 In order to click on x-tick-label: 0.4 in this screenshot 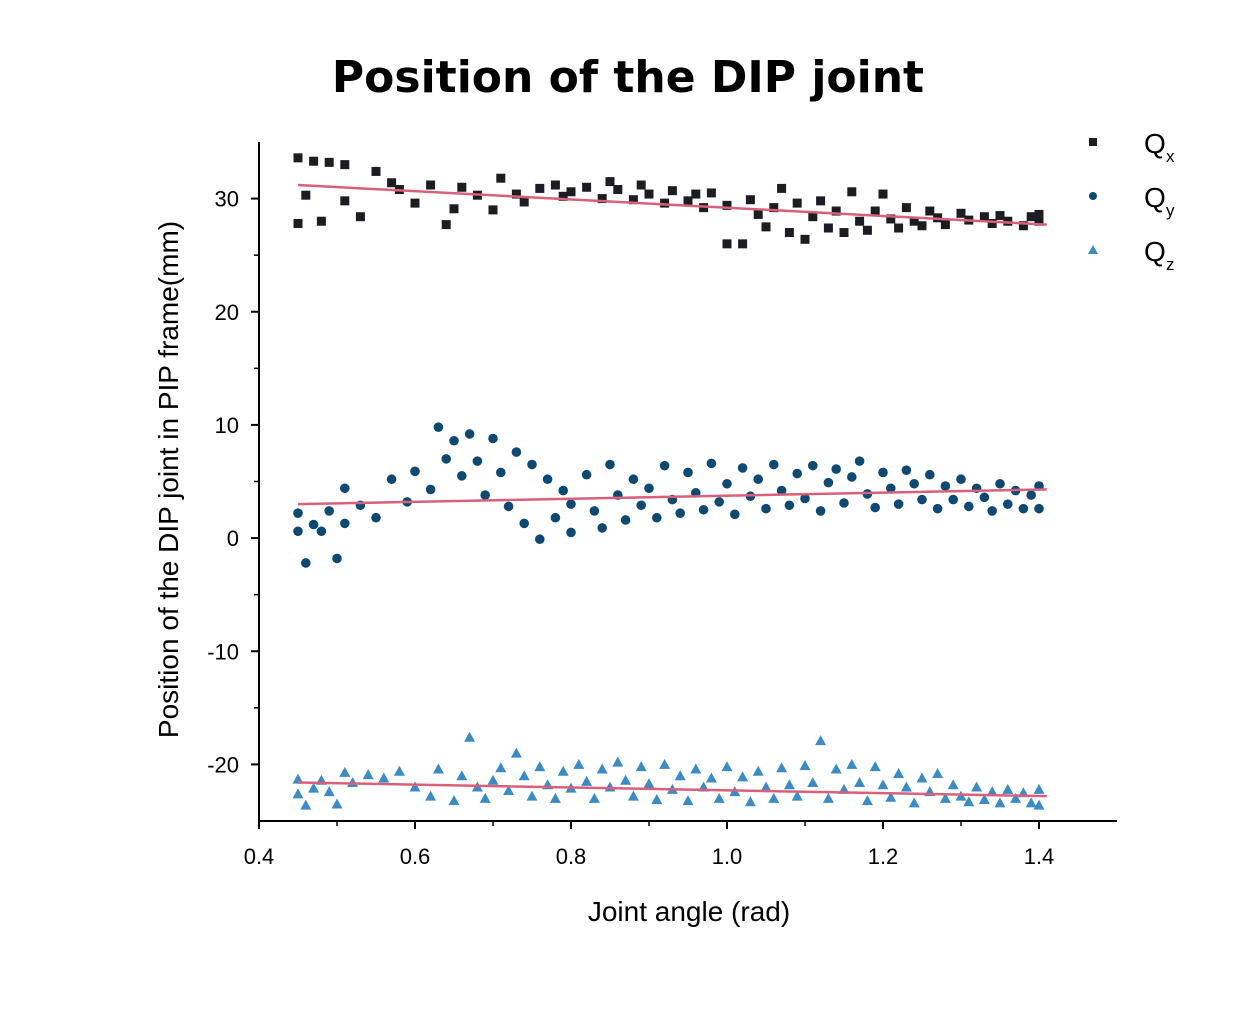, I will do `click(259, 856)`.